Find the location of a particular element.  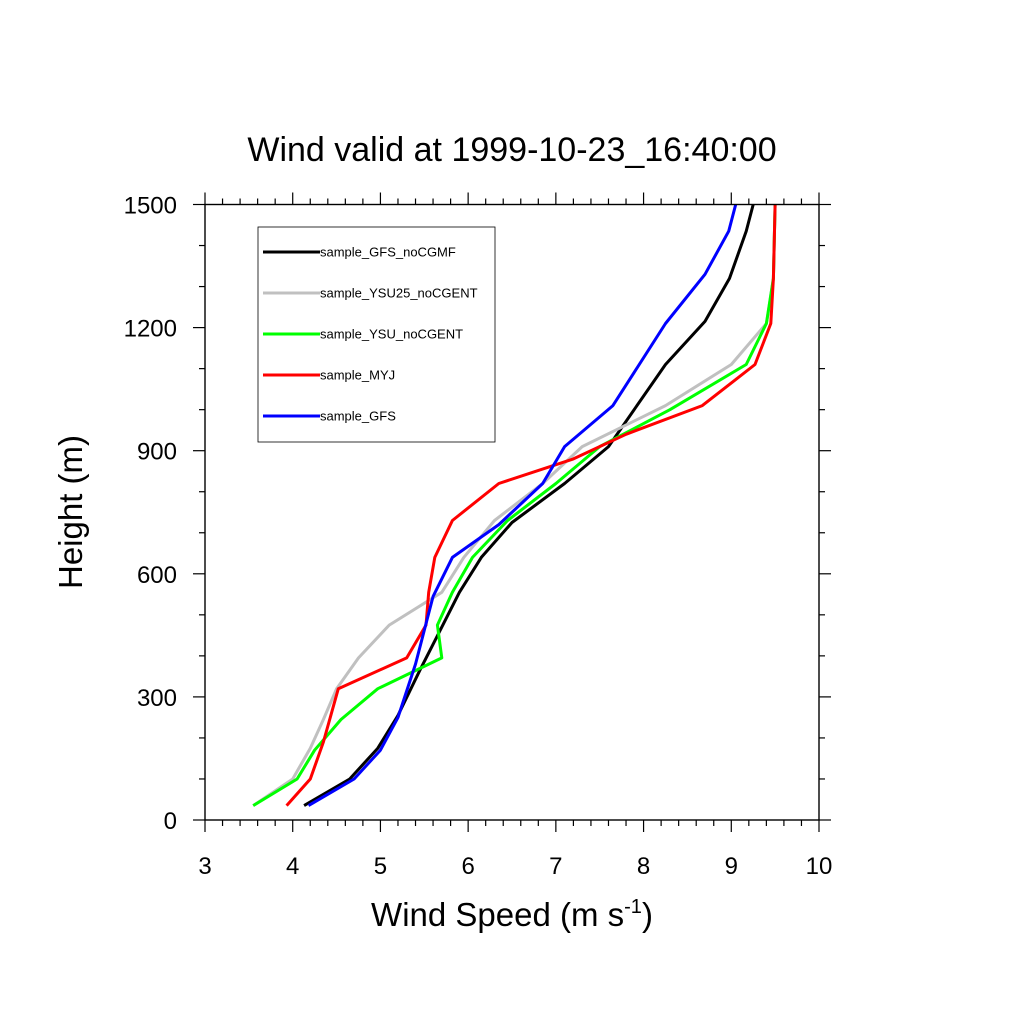

y-tick-label: 1200 is located at coordinates (150, 329).